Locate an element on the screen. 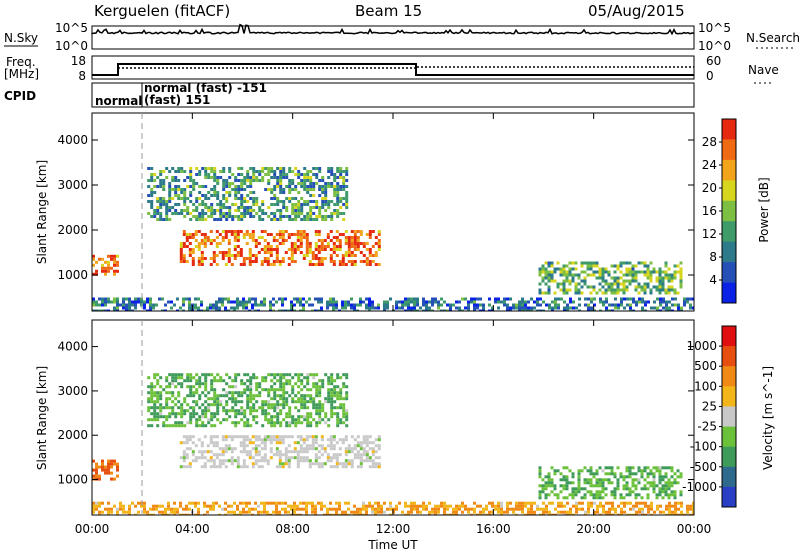 This screenshot has height=554, width=800. y-tick-label: 4000 is located at coordinates (72, 140).